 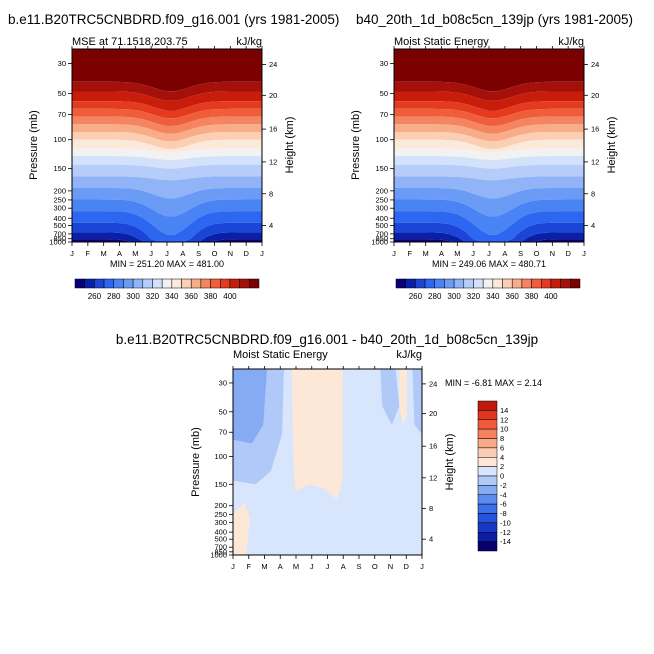 I want to click on colorbar-label: -12, so click(x=505, y=532).